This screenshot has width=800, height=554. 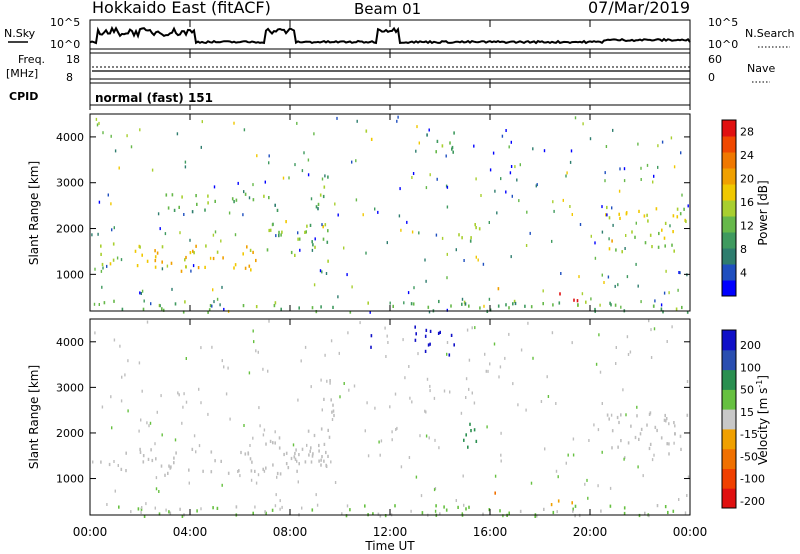 I want to click on nsearch-label: N.Search, so click(x=770, y=33).